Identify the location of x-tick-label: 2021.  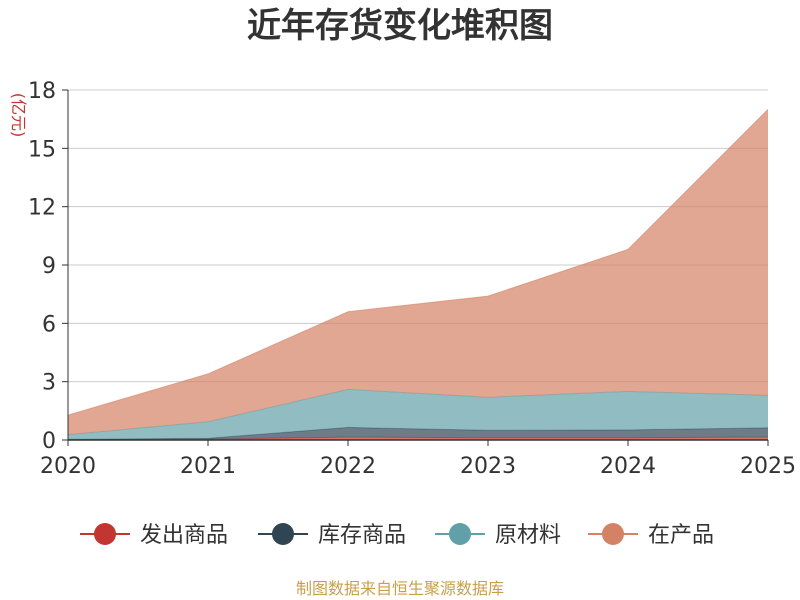
(208, 466).